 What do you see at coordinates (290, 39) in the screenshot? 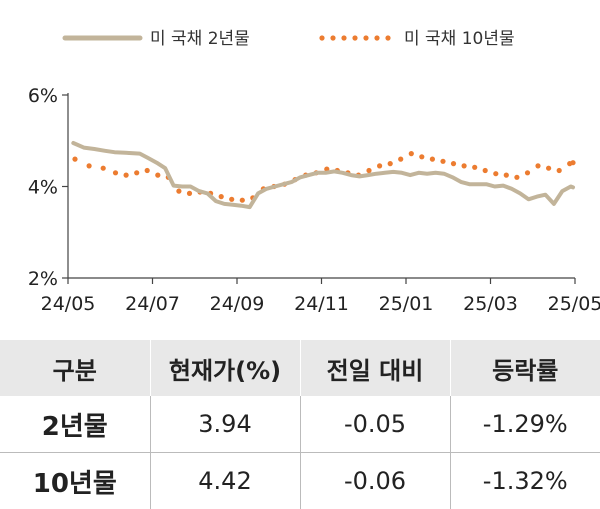
I see `chart-legend: 미 국채 2년물 미 국채 10년물` at bounding box center [290, 39].